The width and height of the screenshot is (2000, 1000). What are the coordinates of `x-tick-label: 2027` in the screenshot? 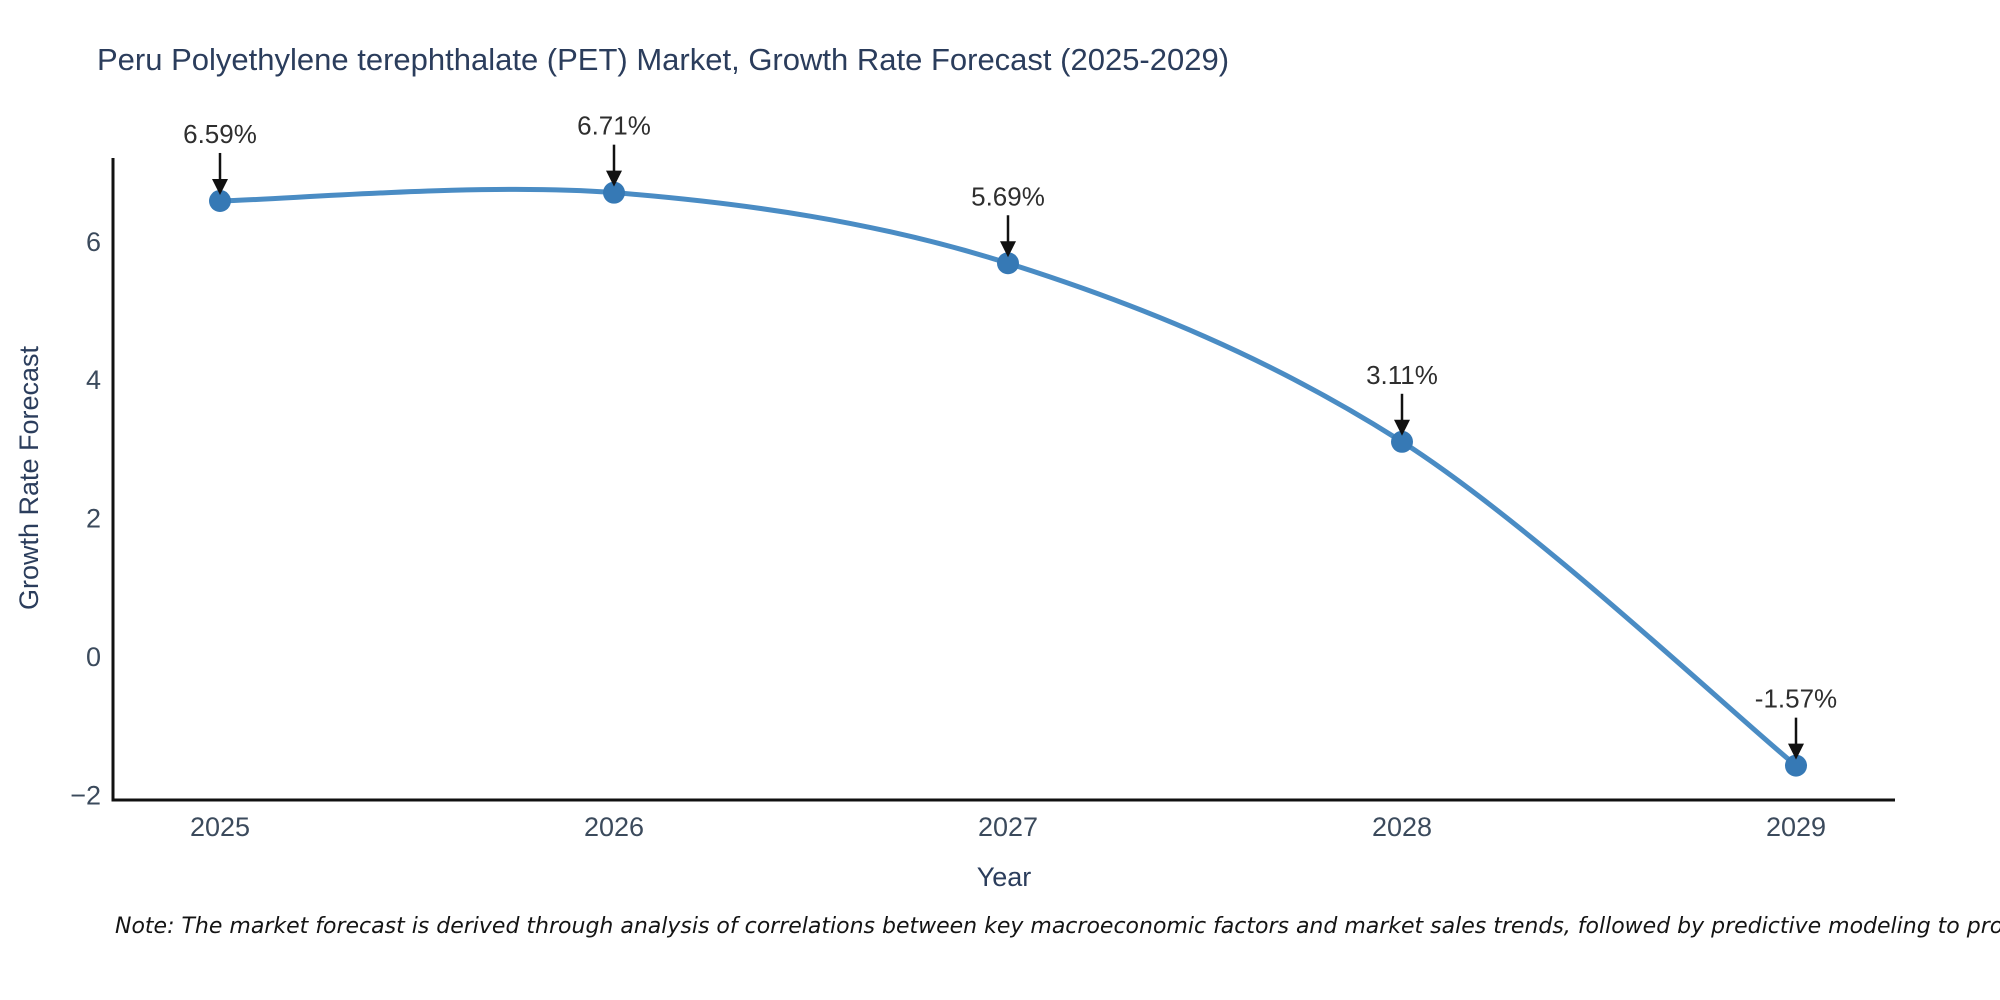 It's located at (1008, 827).